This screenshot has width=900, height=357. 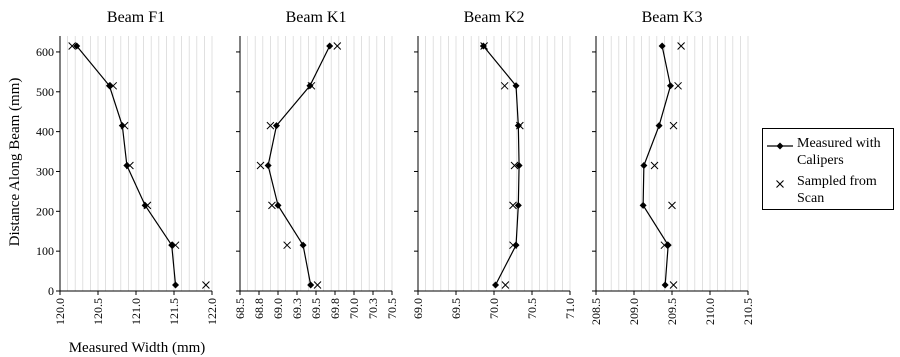 What do you see at coordinates (45, 171) in the screenshot?
I see `y-tick-label: 300` at bounding box center [45, 171].